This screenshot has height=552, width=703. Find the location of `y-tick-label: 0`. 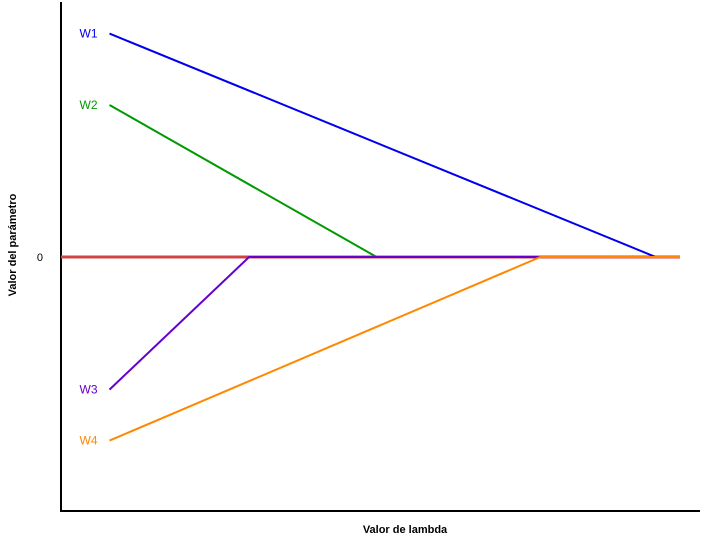

y-tick-label: 0 is located at coordinates (40, 258).